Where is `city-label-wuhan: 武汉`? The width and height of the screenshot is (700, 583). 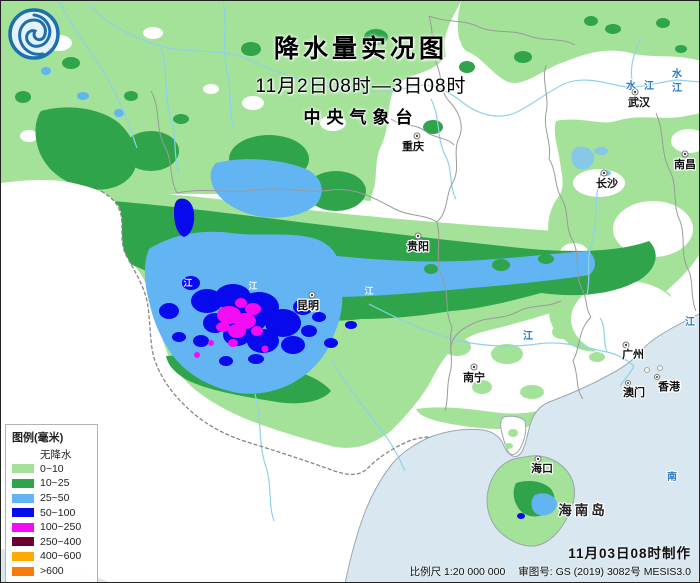 city-label-wuhan: 武汉 is located at coordinates (639, 102).